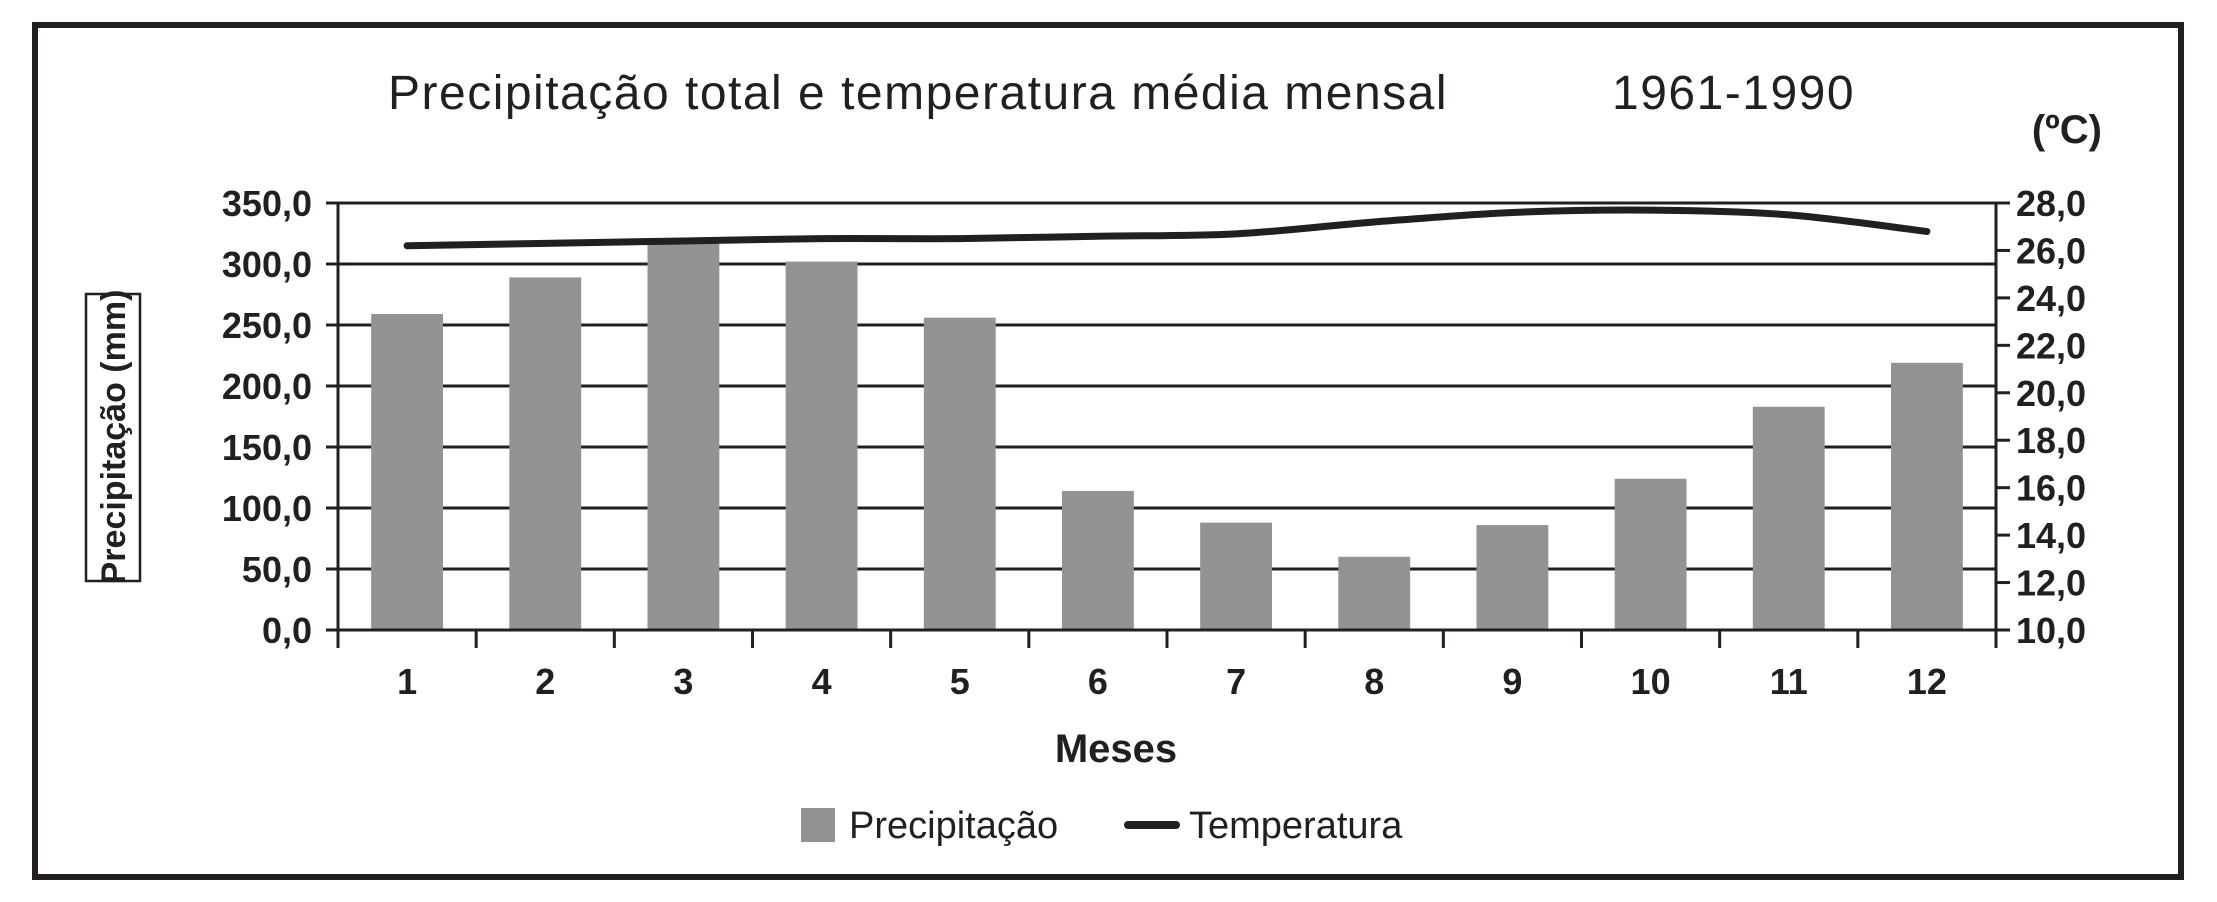  Describe the element at coordinates (287, 630) in the screenshot. I see `y-tick-label: 0,0` at that location.